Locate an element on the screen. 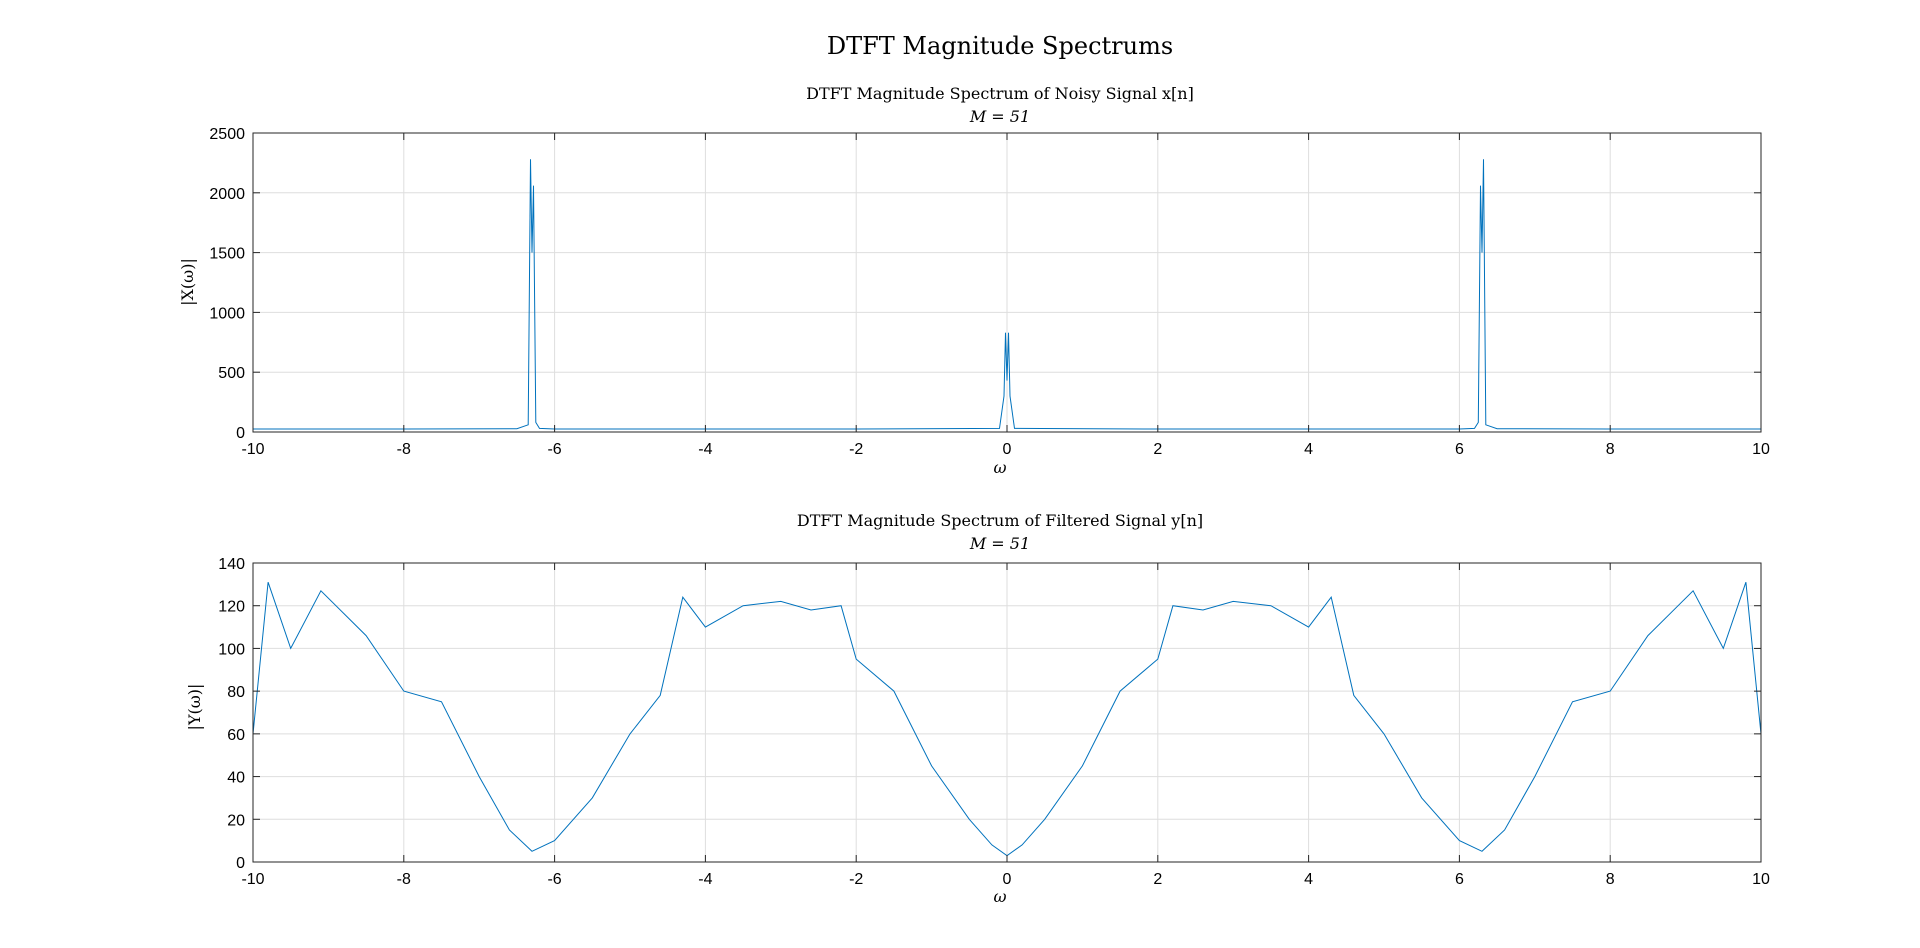 The width and height of the screenshot is (1920, 948). y-tick-label: 2500 is located at coordinates (227, 134).